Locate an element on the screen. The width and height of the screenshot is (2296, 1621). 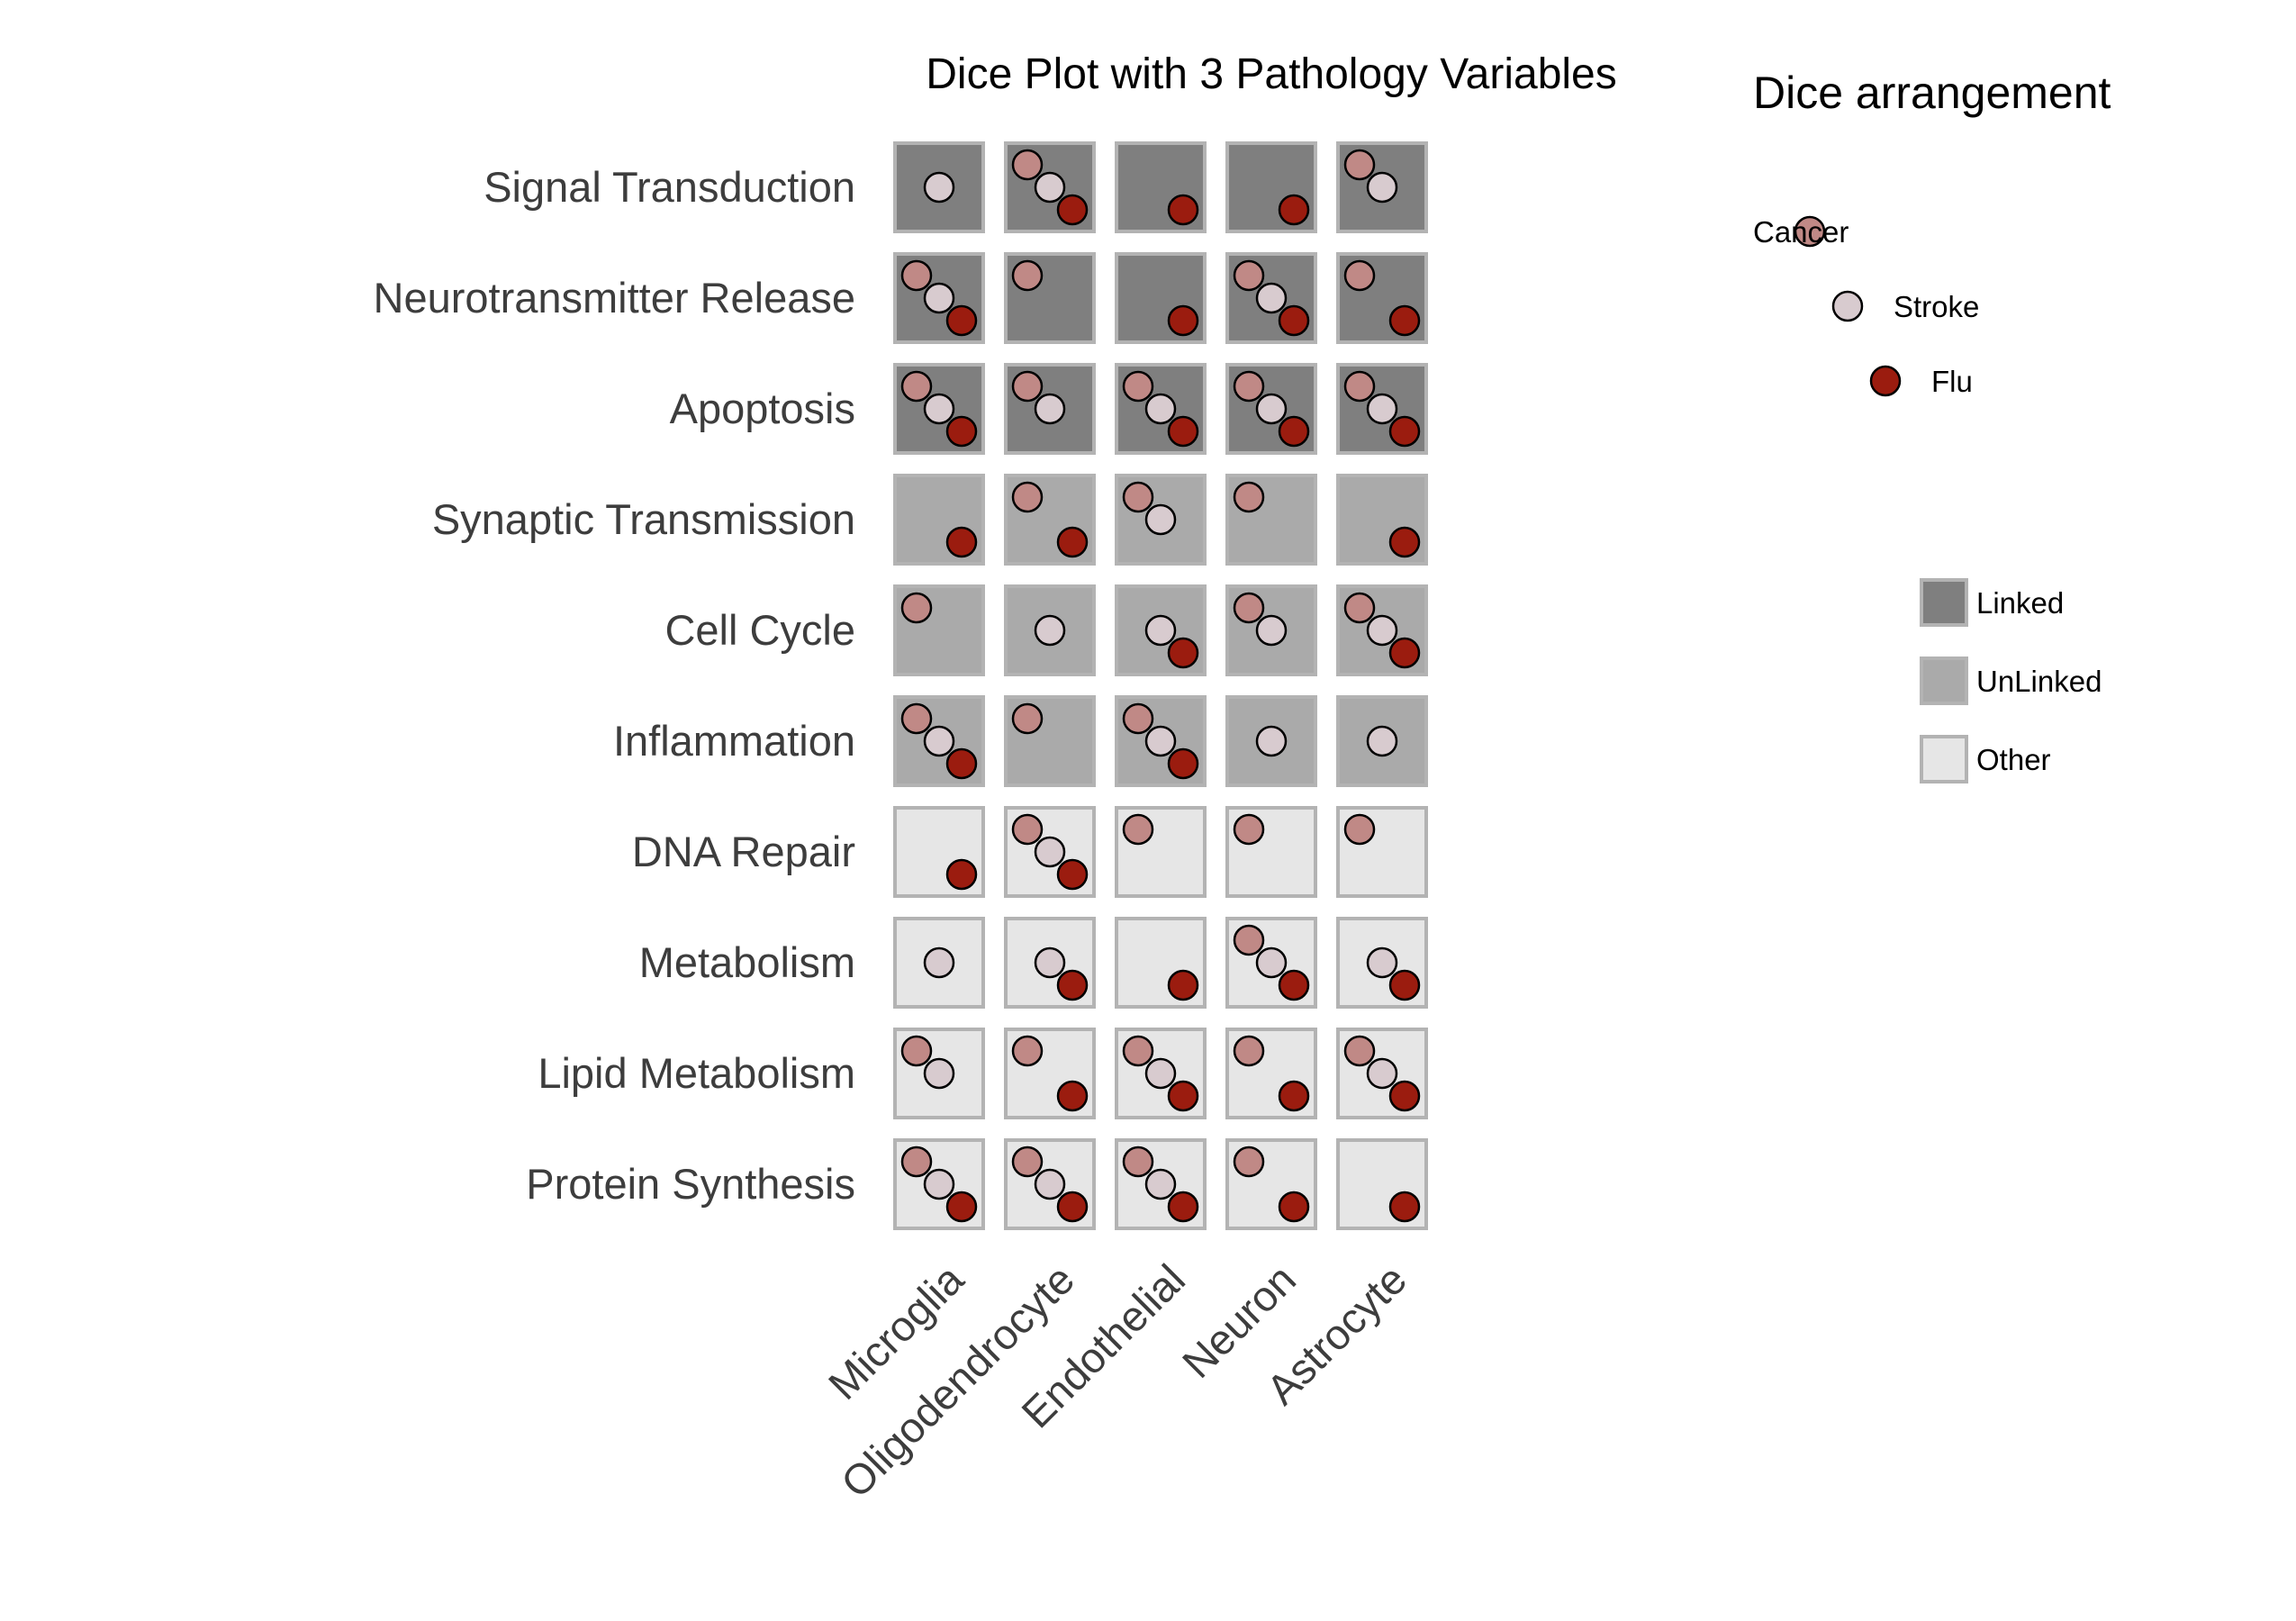
group-legend: Linked UnLinked Other is located at coordinates (2011, 680).